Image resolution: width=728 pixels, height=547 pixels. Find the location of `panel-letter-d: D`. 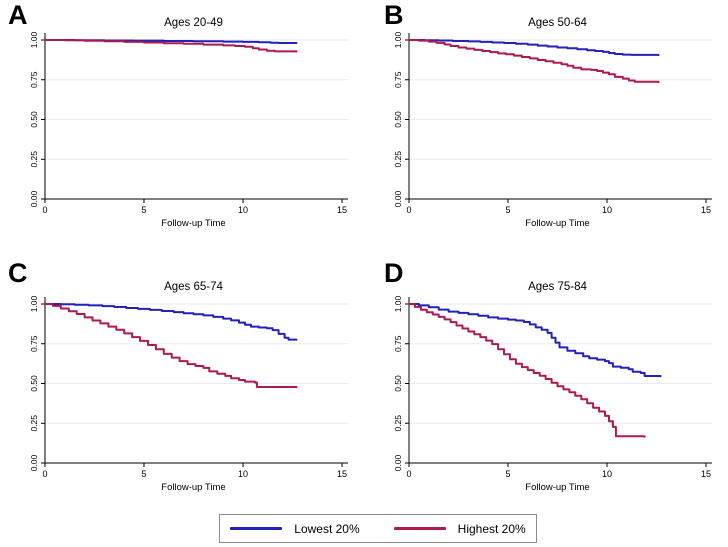

panel-letter-d: D is located at coordinates (394, 273).